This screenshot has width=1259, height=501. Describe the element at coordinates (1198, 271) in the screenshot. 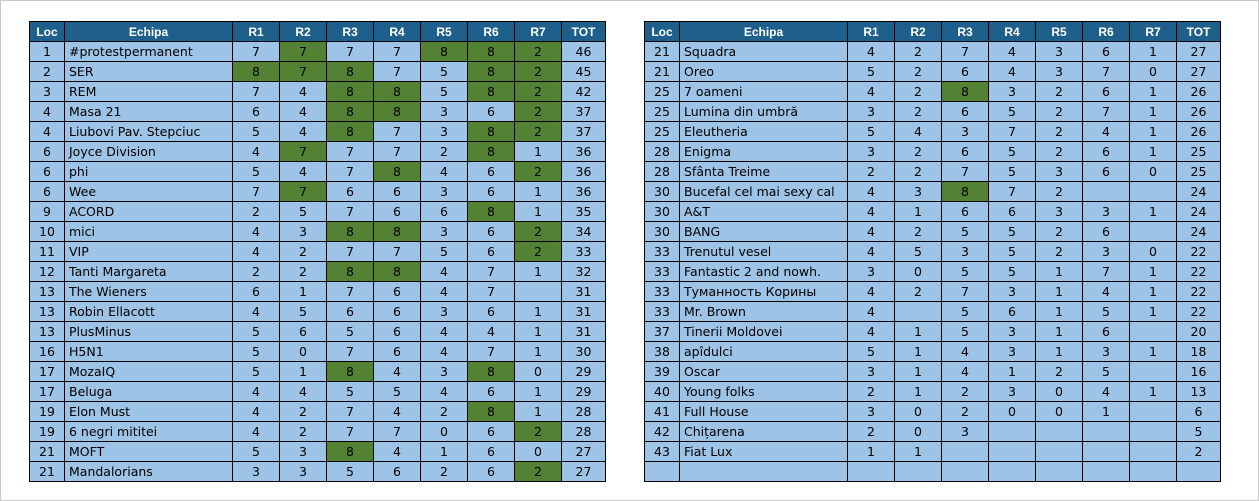

I see `tot-cell: 22` at that location.